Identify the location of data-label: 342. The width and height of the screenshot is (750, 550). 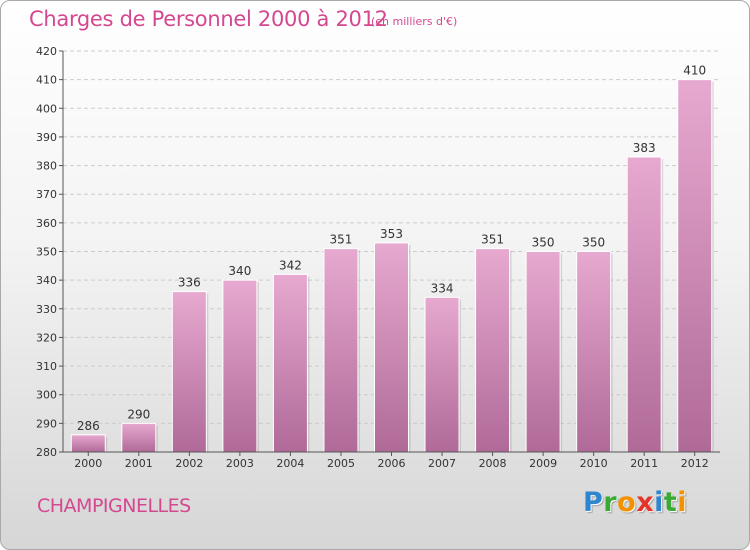
(290, 265).